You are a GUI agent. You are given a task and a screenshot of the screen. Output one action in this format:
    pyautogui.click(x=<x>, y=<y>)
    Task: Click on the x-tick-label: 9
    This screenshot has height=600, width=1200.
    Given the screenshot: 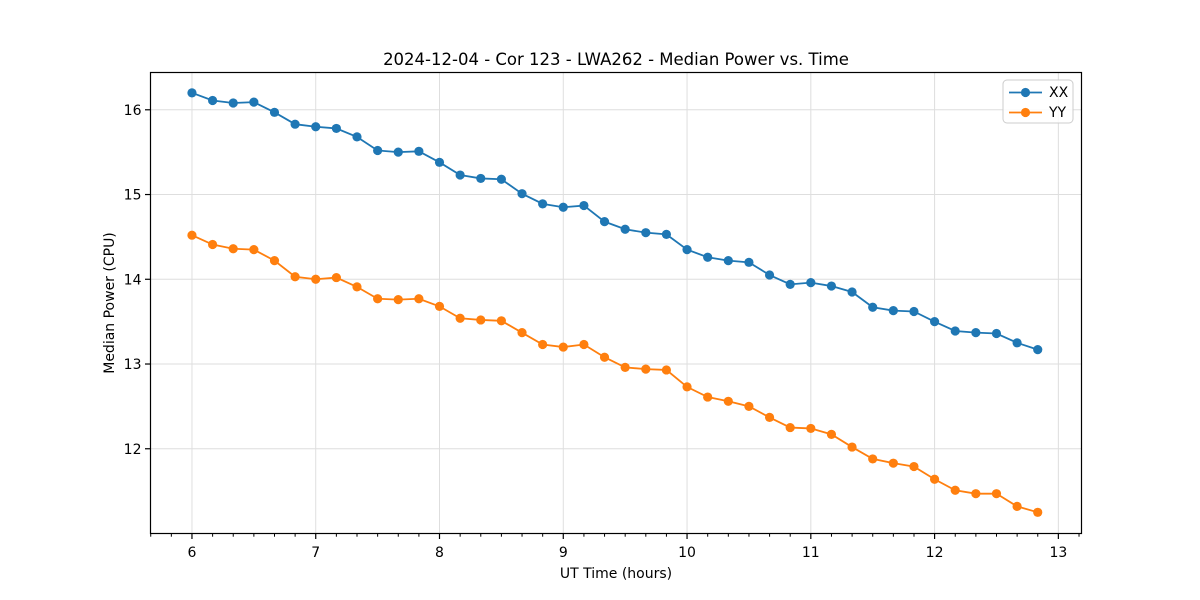 What is the action you would take?
    pyautogui.click(x=563, y=553)
    